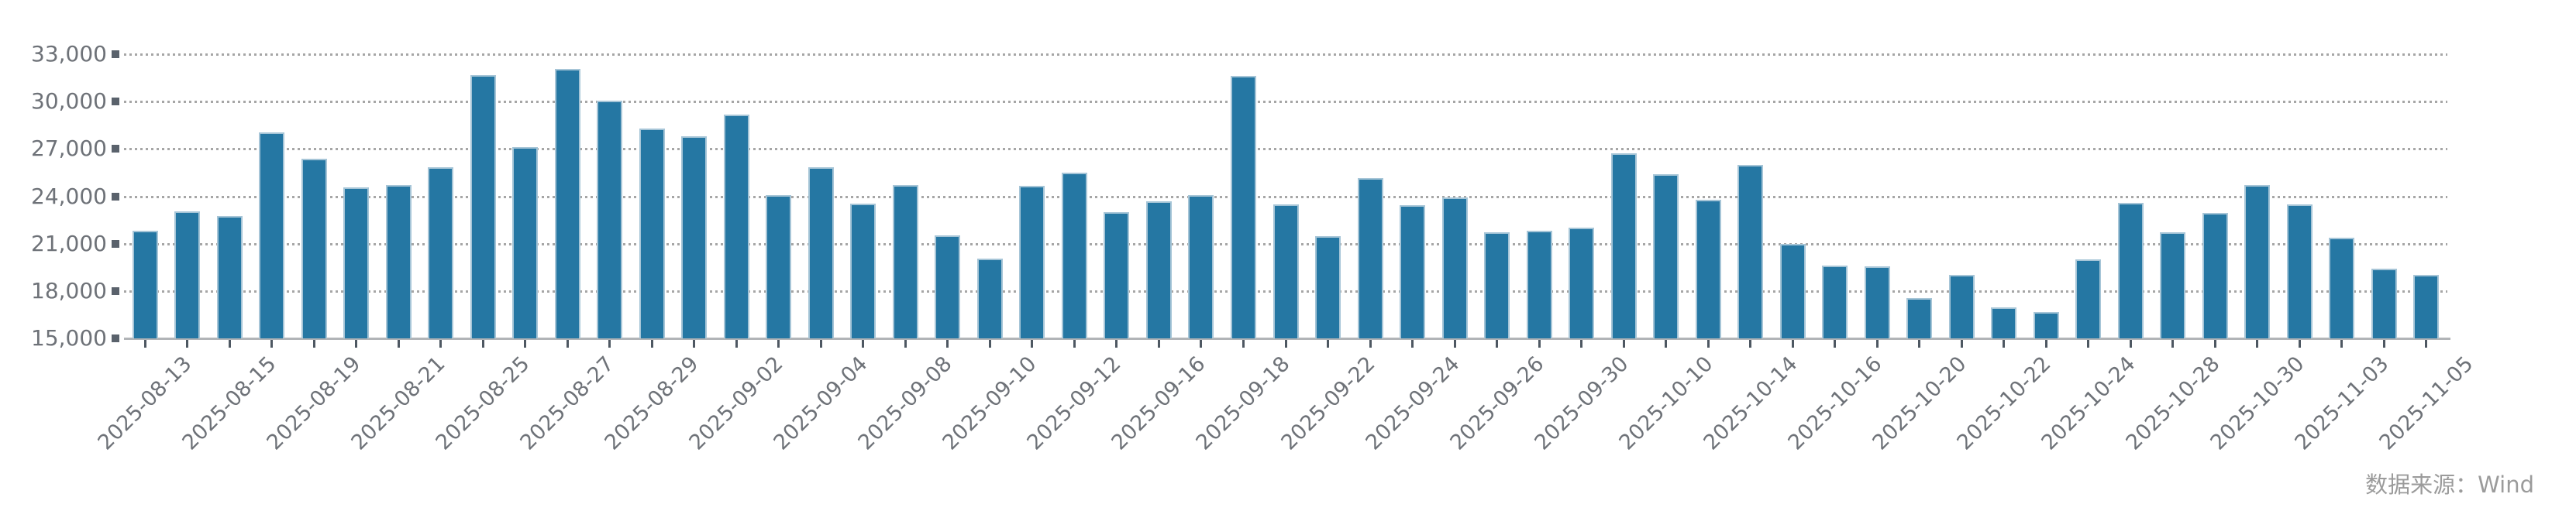 This screenshot has height=518, width=2576. What do you see at coordinates (1287, 339) in the screenshot?
I see `x-axis-line` at bounding box center [1287, 339].